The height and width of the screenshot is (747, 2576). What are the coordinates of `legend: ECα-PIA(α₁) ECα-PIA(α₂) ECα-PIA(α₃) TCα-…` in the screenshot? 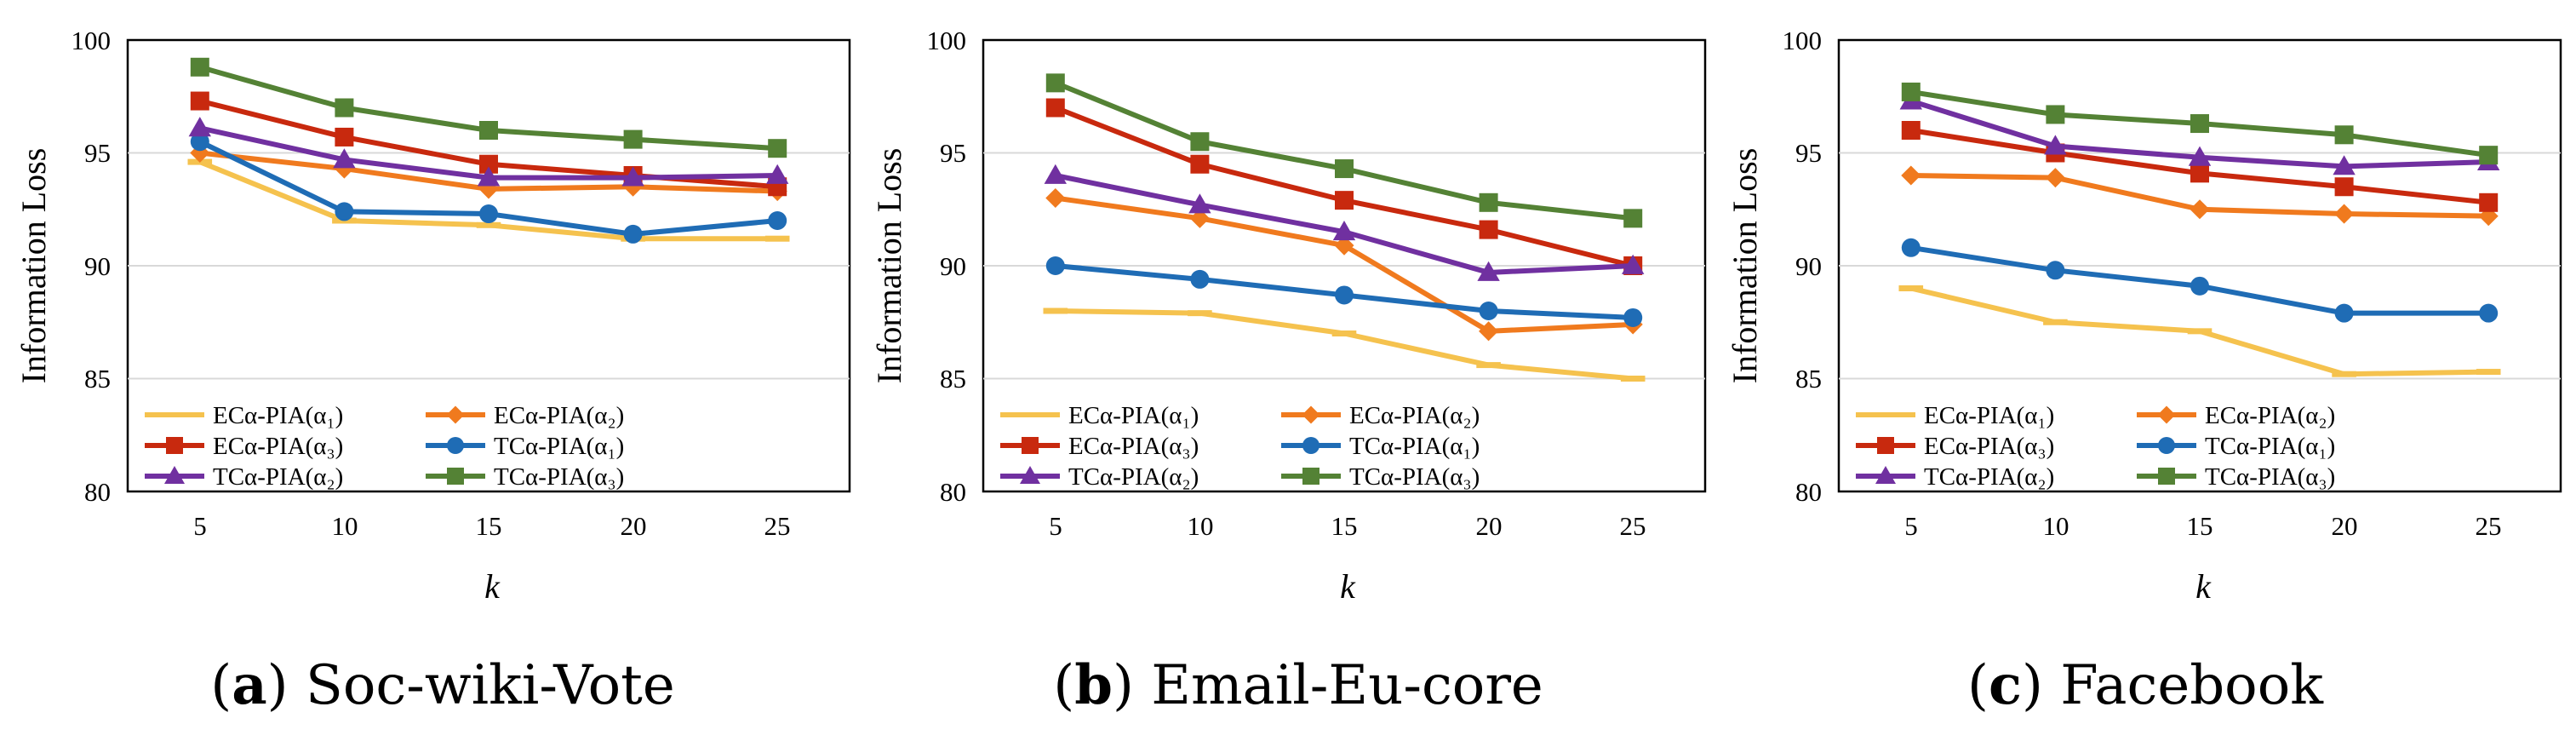 It's located at (1240, 446).